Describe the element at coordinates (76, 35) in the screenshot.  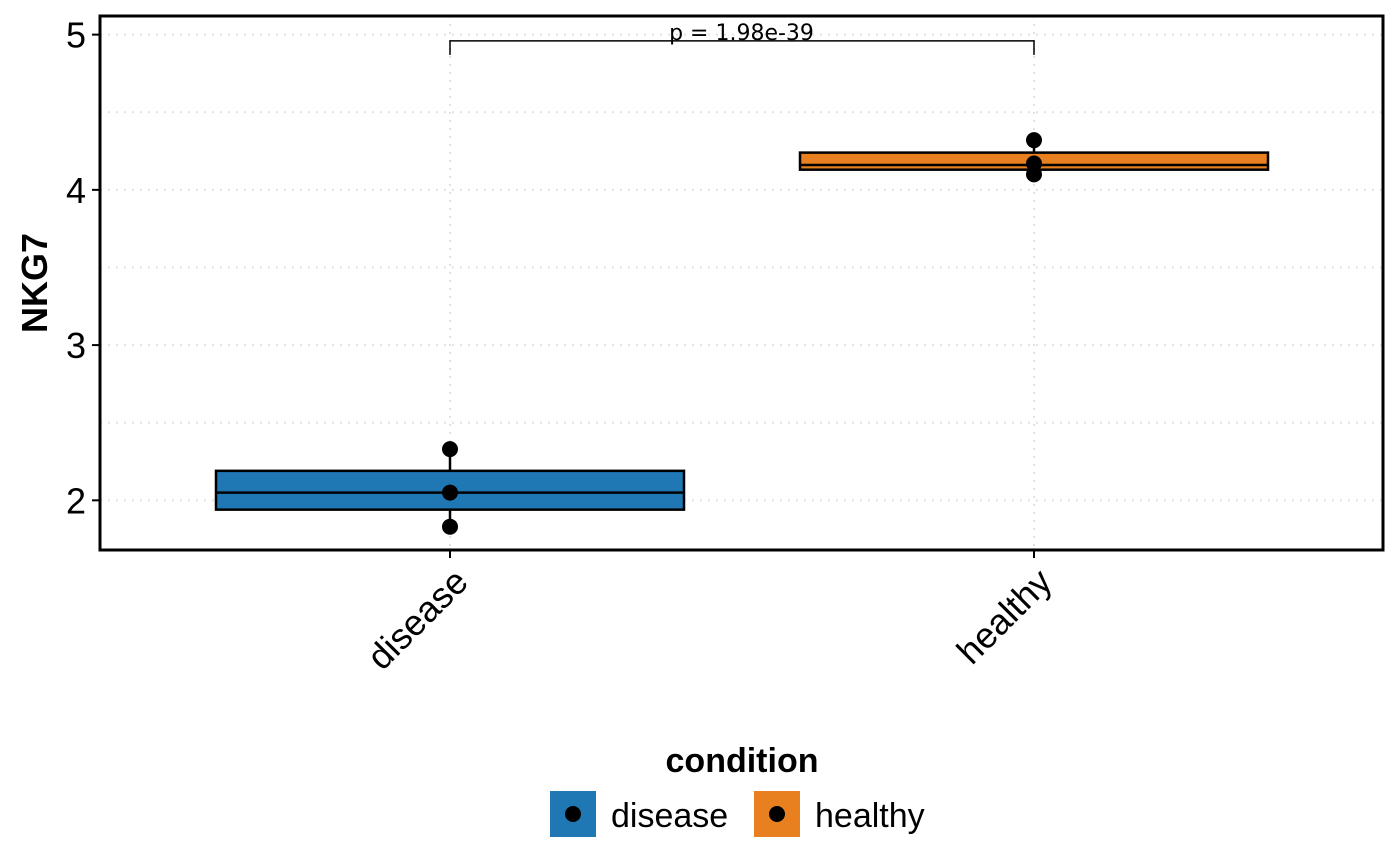
I see `y-tick-label: 5` at that location.